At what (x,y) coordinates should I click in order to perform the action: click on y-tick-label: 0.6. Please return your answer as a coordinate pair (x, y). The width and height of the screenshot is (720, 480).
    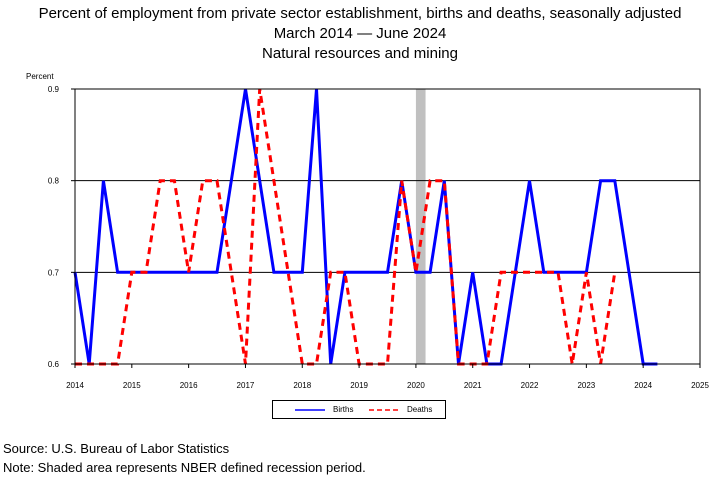
    Looking at the image, I should click on (54, 364).